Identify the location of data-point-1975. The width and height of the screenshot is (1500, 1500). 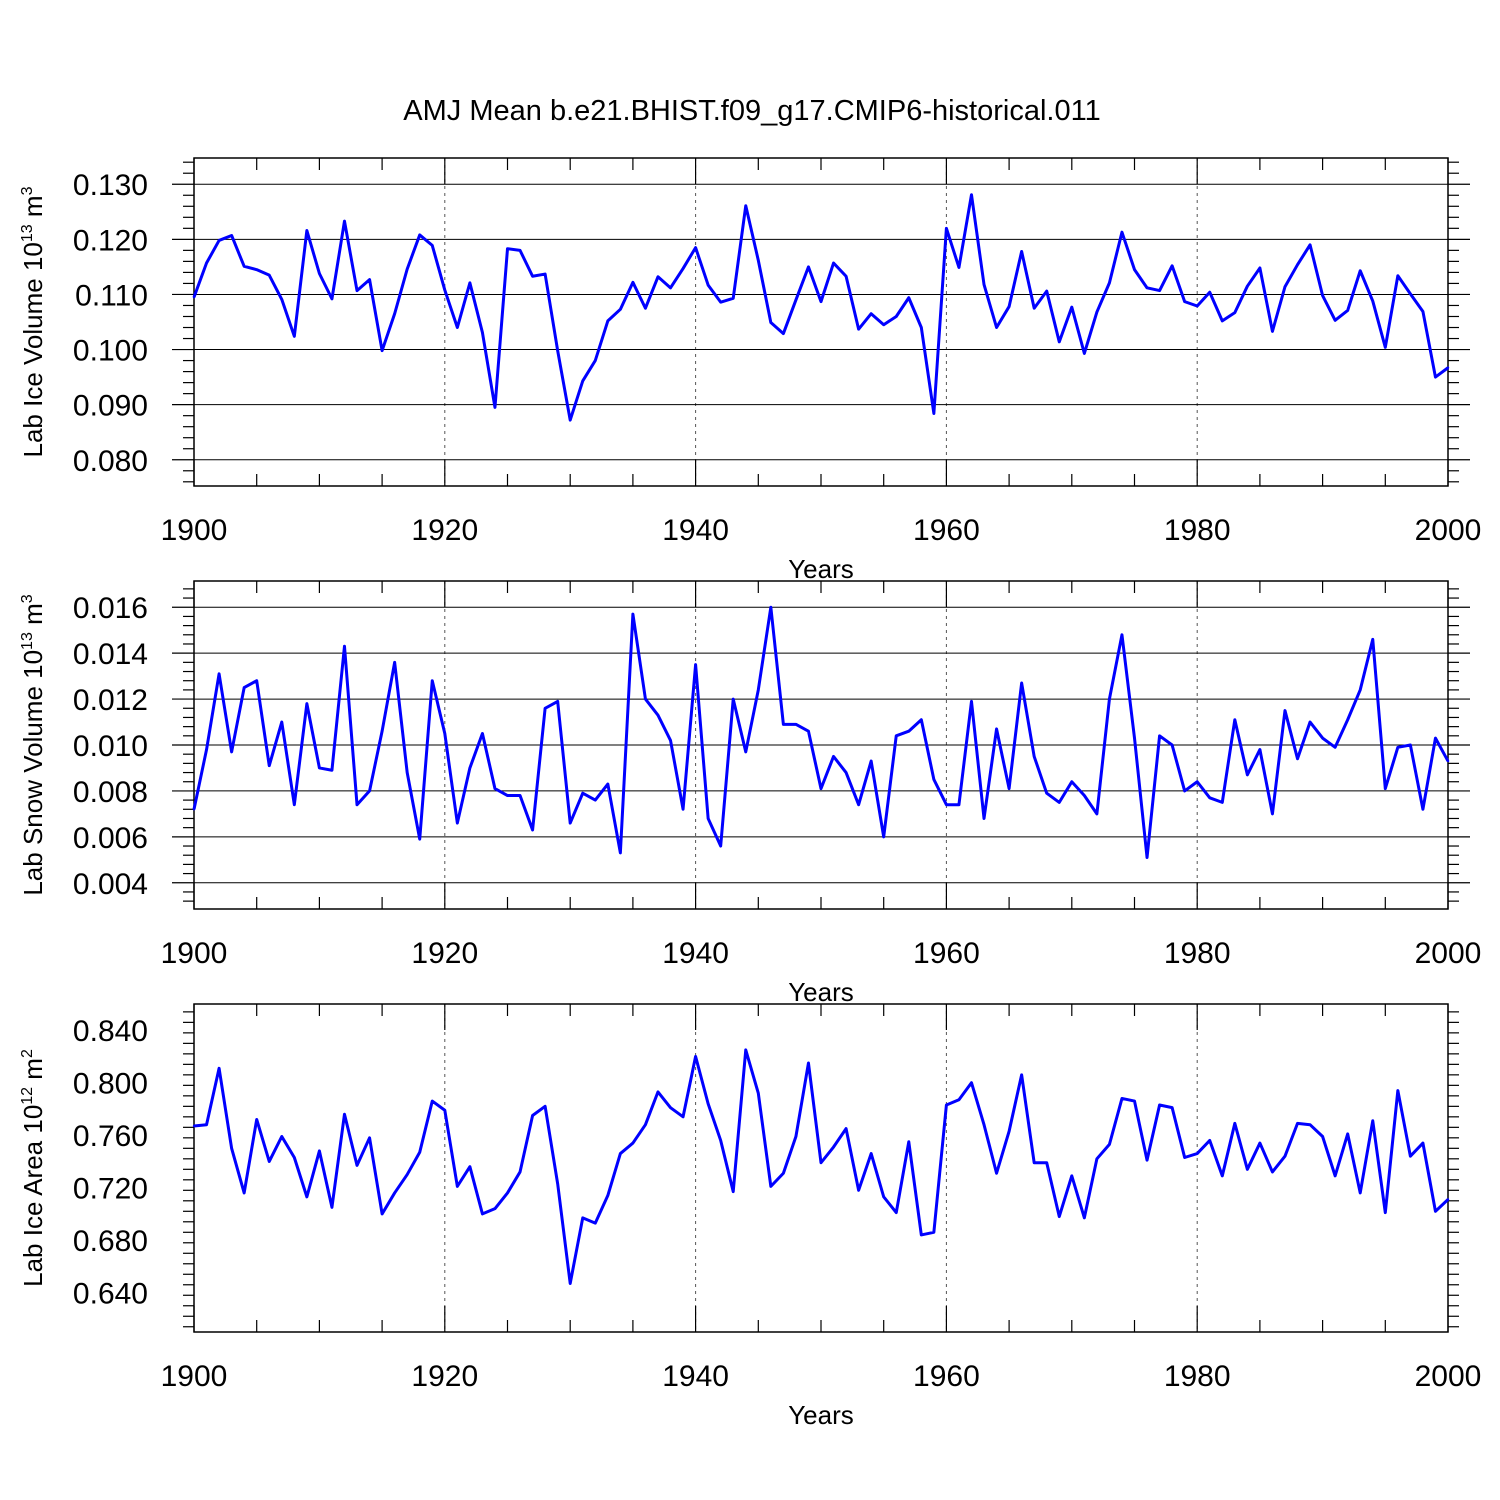
(1134, 1101).